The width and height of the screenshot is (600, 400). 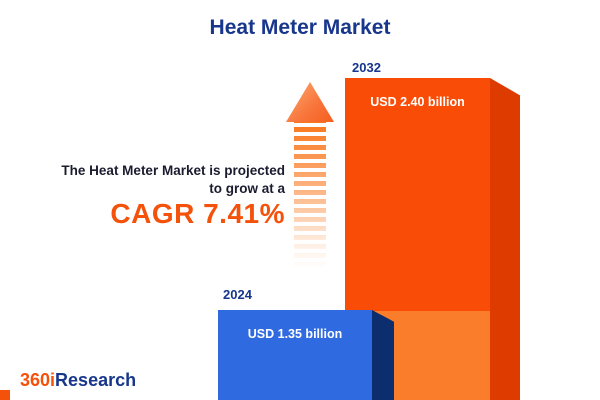 I want to click on bar-2032-value-label: USD 2.40 billion, so click(x=417, y=102).